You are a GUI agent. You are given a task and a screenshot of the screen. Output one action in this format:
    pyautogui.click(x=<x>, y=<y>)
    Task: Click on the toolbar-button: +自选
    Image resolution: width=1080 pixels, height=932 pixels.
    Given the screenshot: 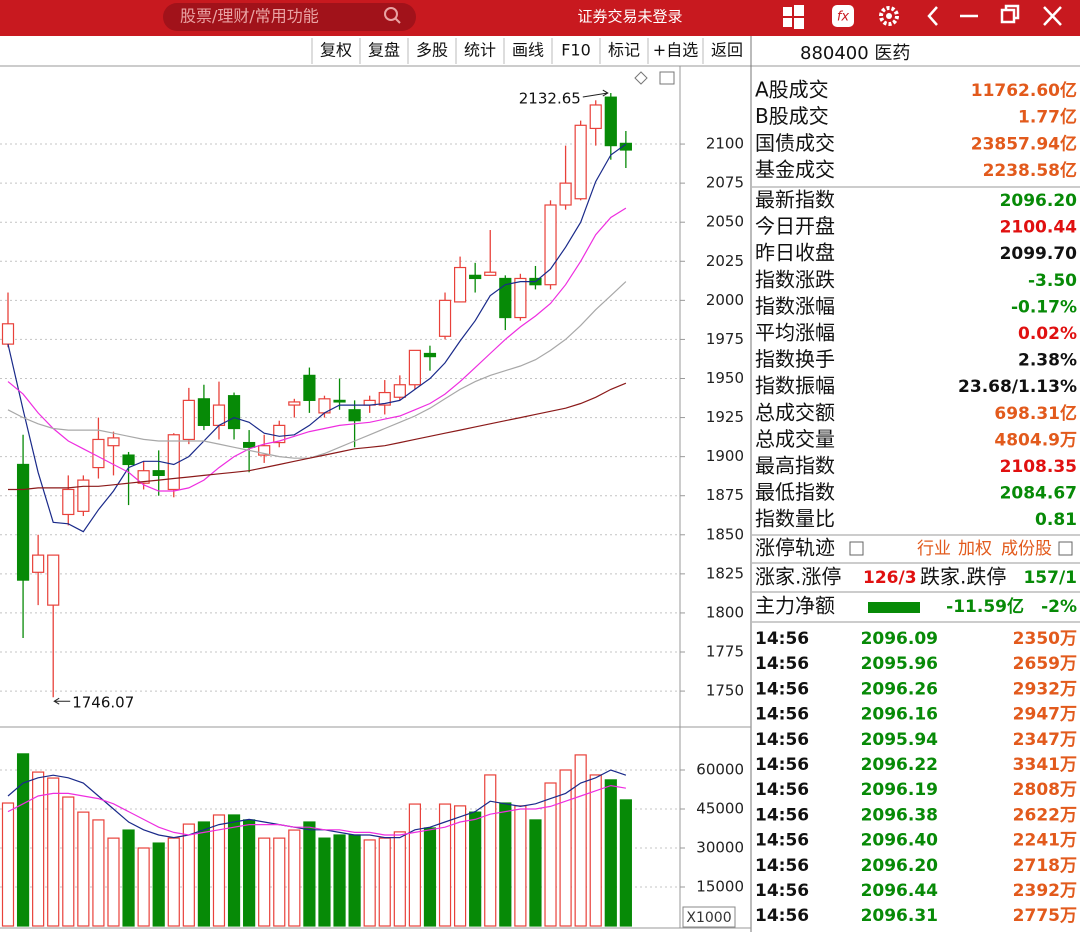 What is the action you would take?
    pyautogui.click(x=675, y=50)
    